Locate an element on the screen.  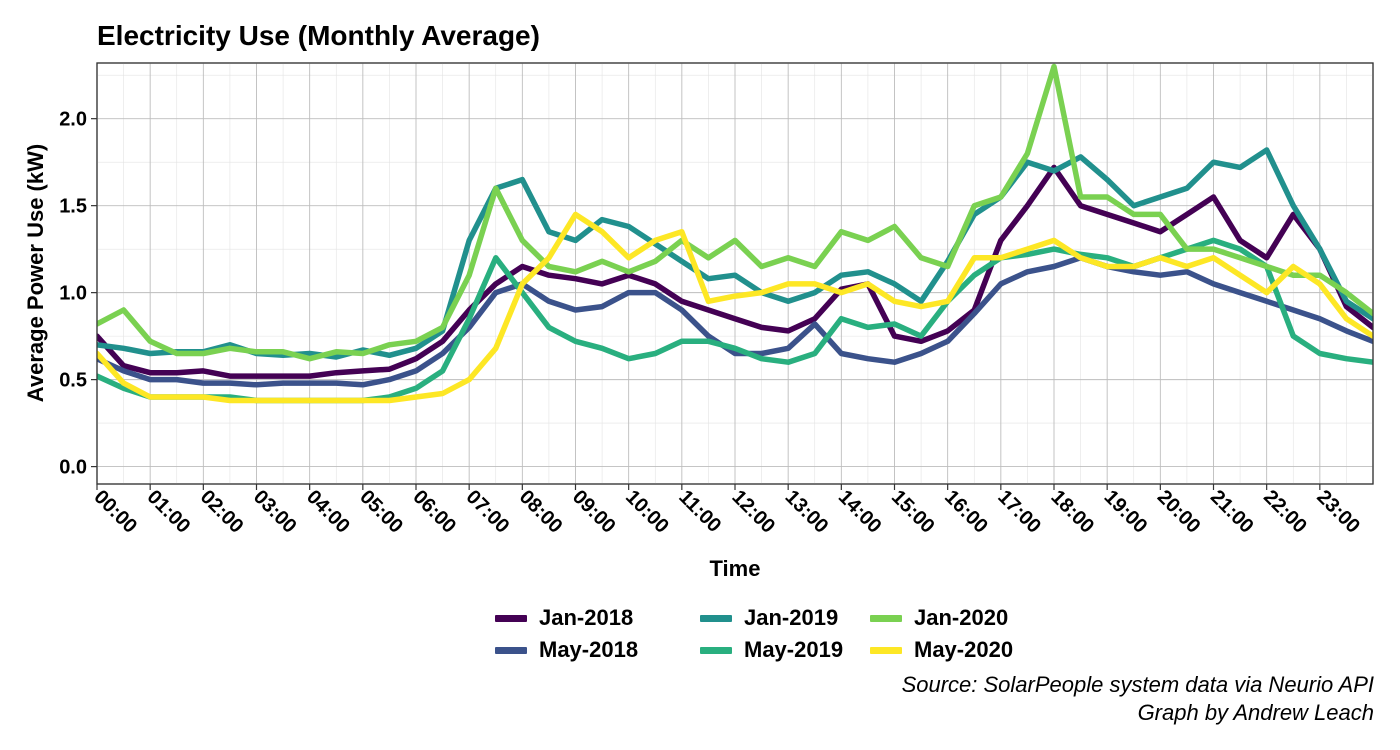
y-tick-label: 0.0 is located at coordinates (73, 468).